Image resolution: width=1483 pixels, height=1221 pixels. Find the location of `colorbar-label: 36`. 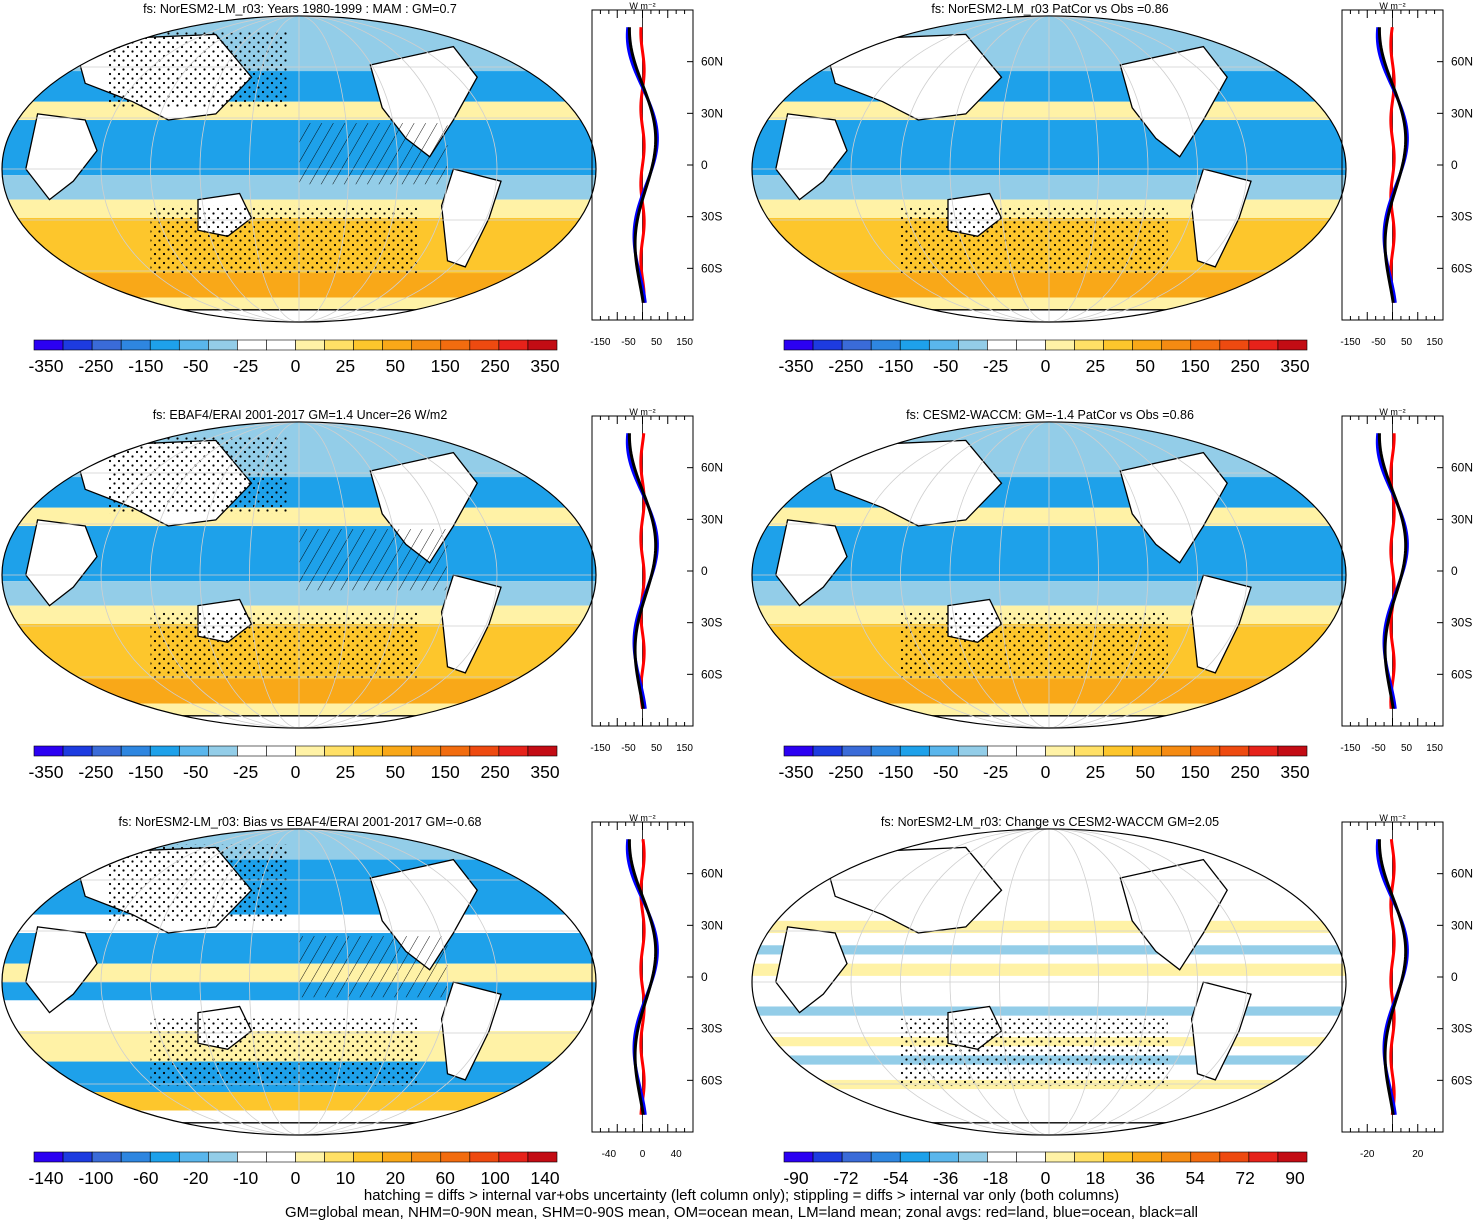

colorbar-label: 36 is located at coordinates (1145, 1178).